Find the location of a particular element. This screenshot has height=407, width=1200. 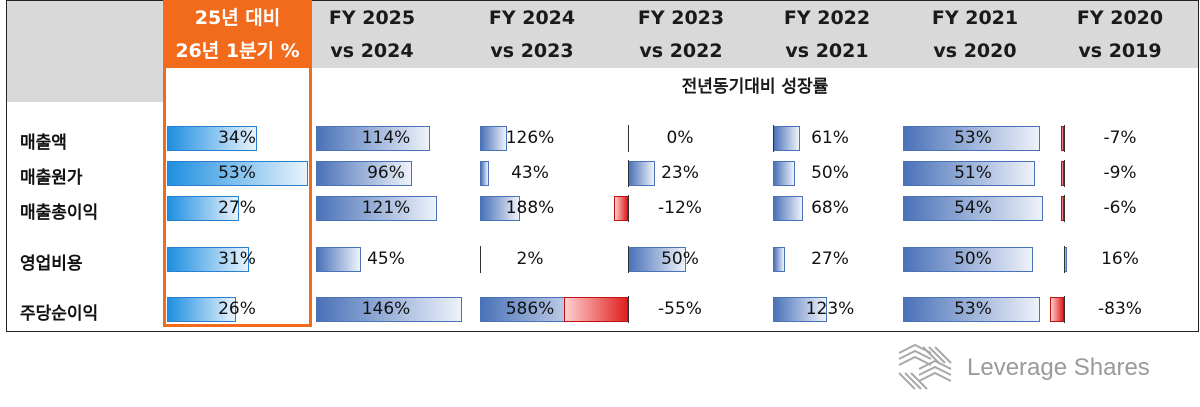

subtitle: 전년동기대비 성장률 is located at coordinates (755, 87).